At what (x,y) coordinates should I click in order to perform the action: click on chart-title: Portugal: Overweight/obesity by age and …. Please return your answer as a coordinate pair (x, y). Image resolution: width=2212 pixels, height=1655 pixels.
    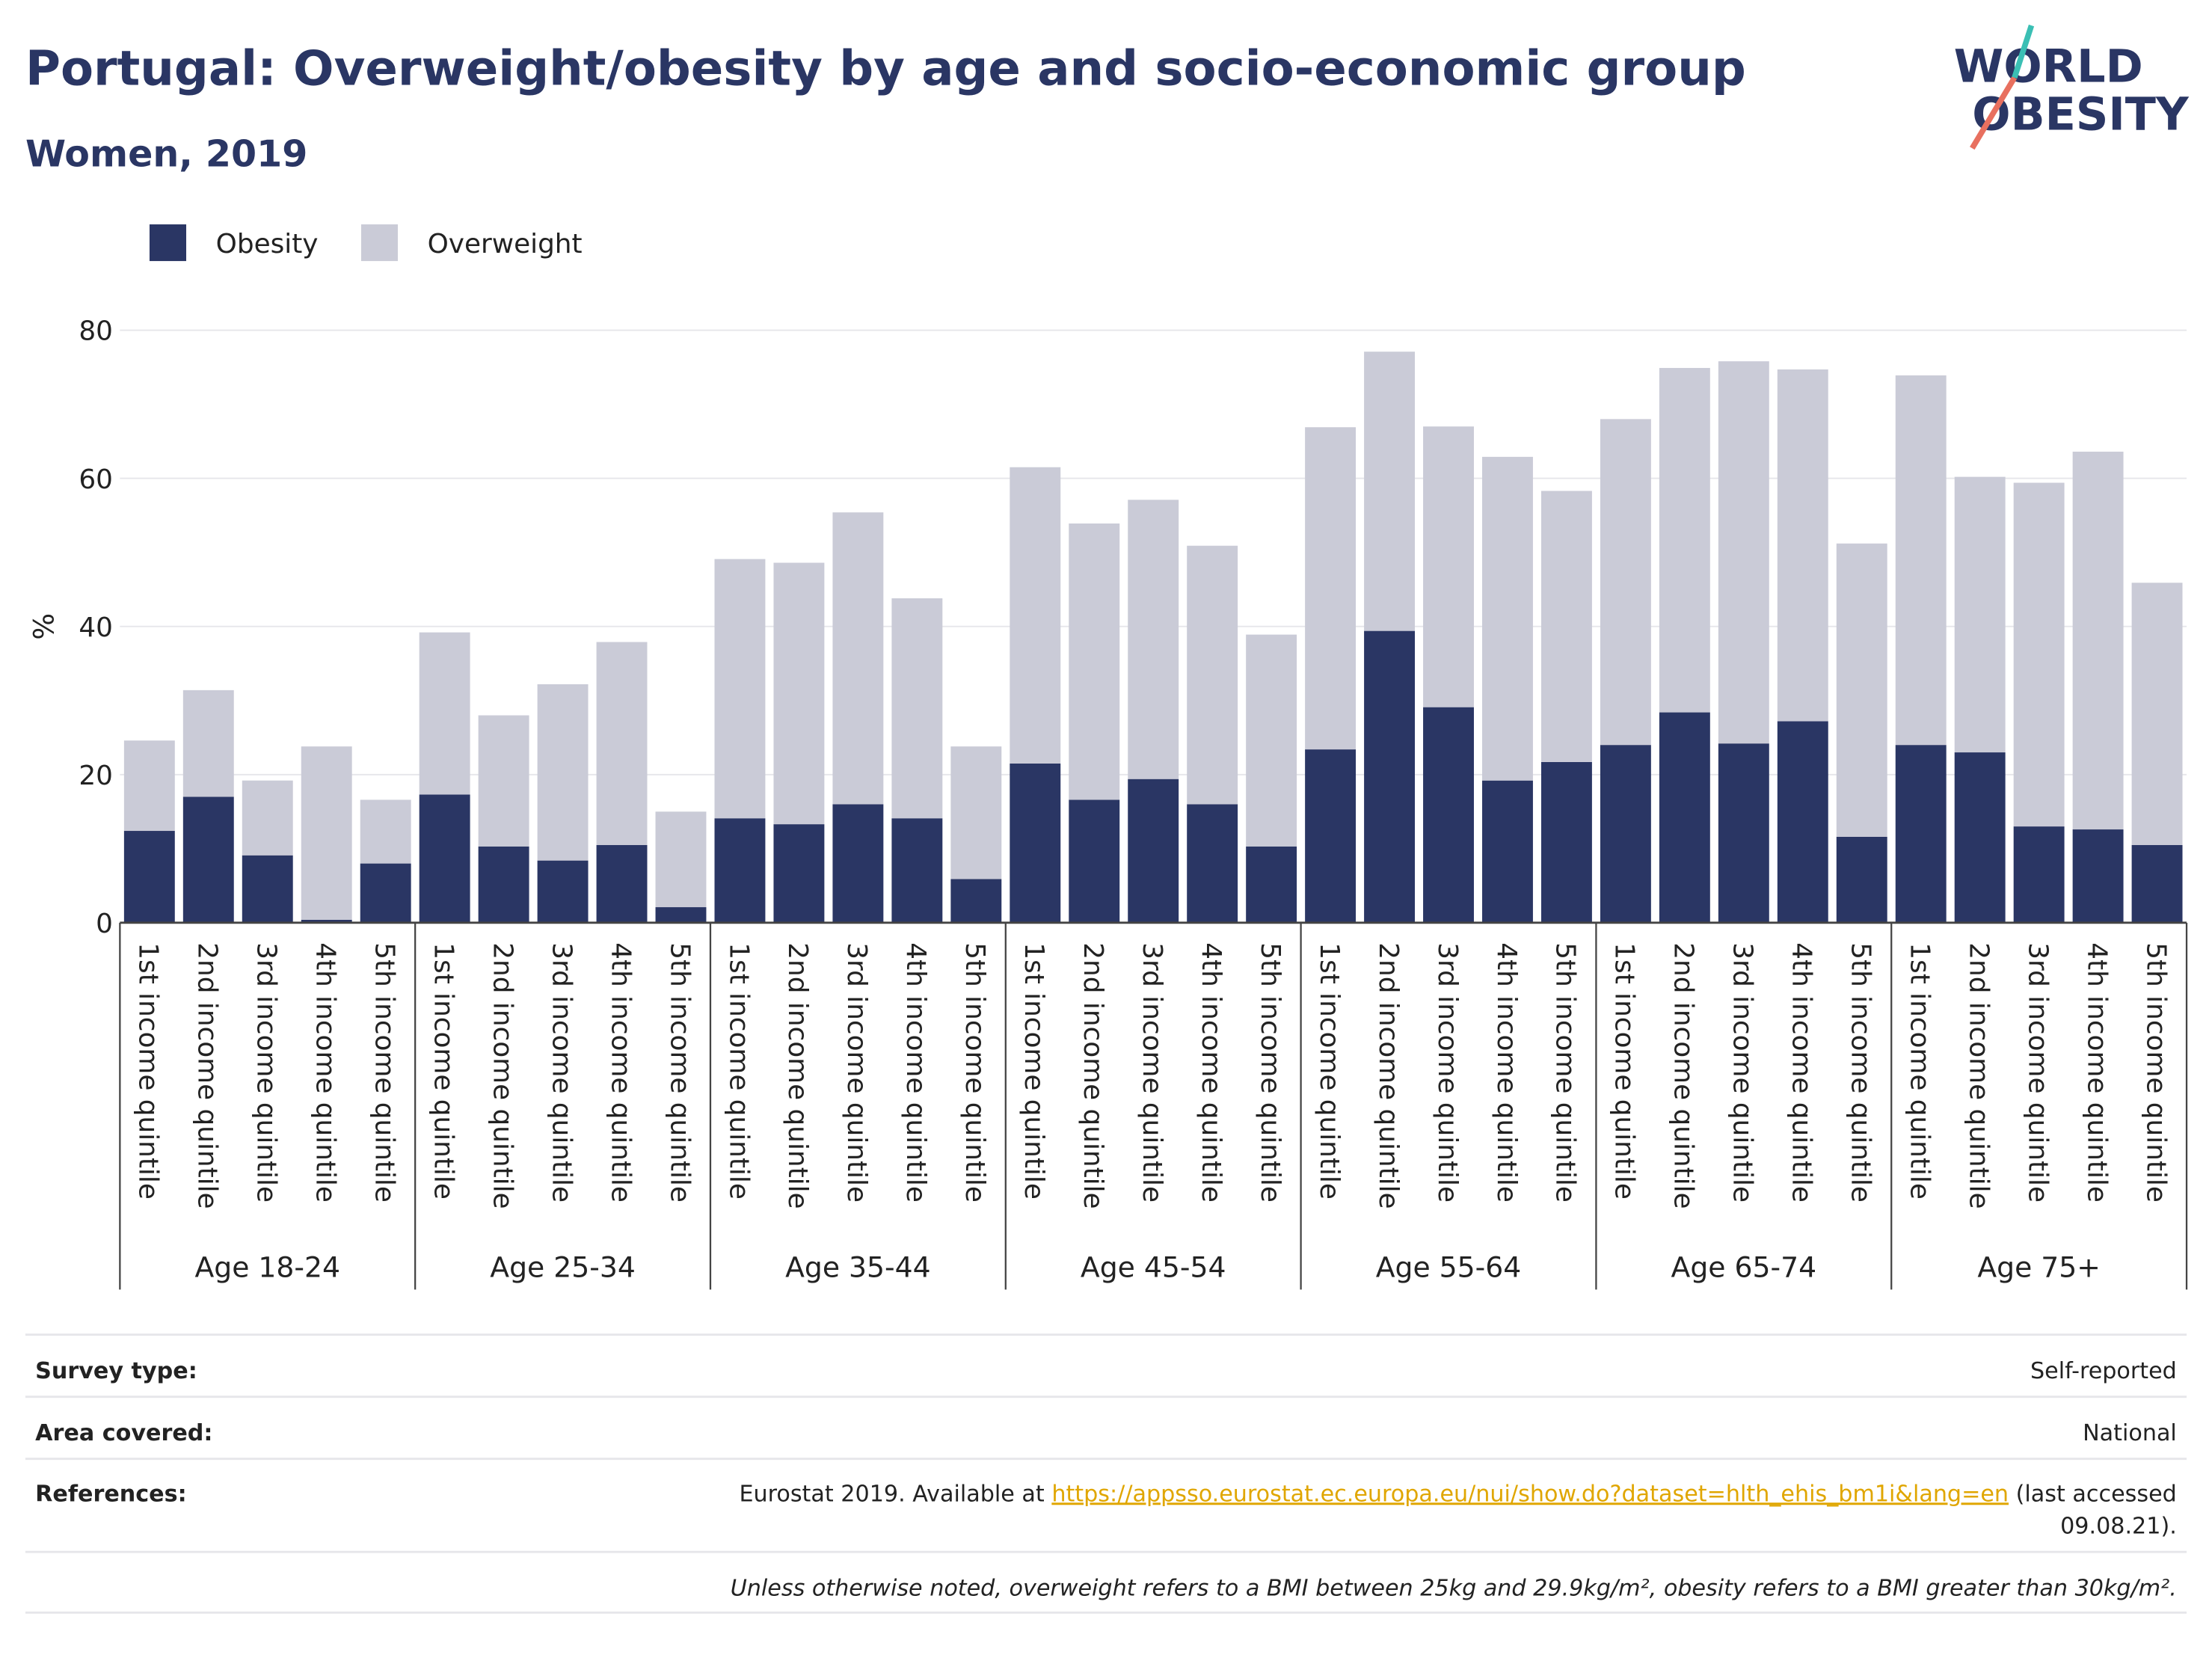
    Looking at the image, I should click on (885, 68).